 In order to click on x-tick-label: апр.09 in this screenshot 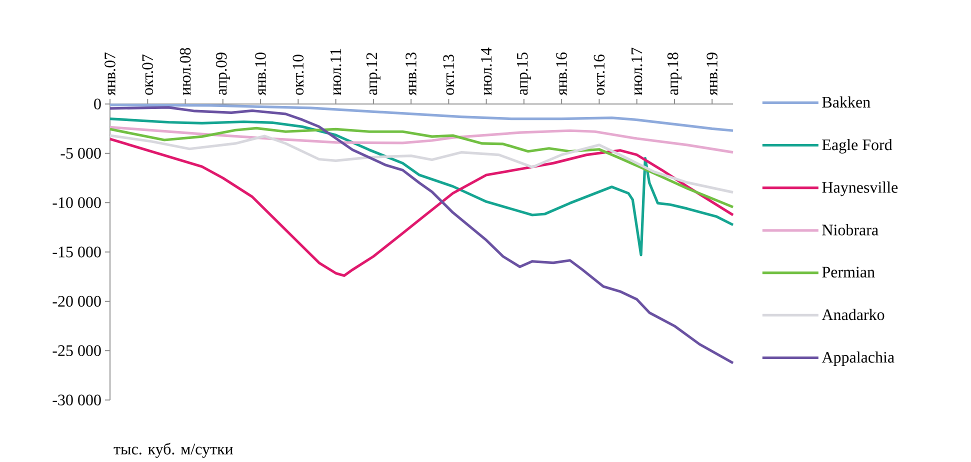, I will do `click(223, 73)`.